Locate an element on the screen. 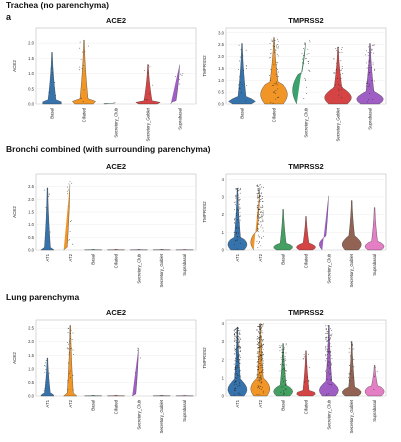  y-tick-label: 3.0 is located at coordinates (221, 32).